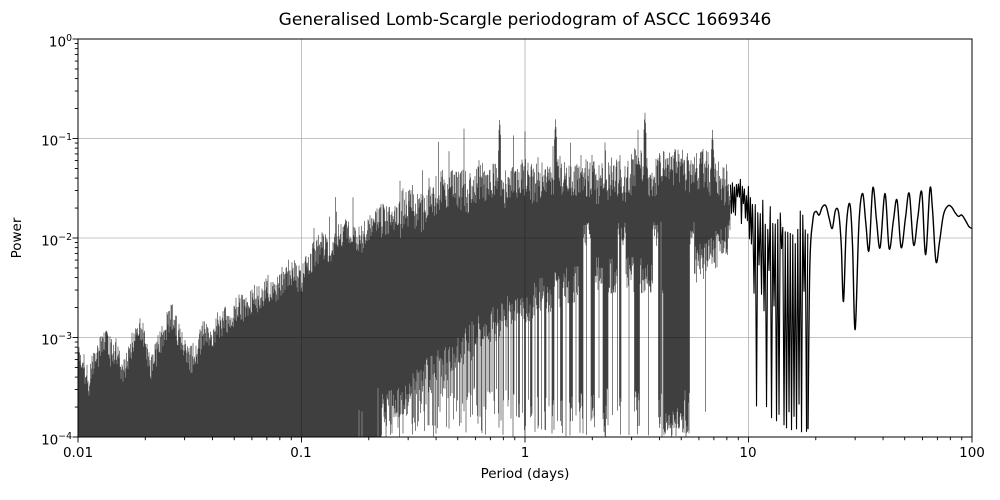 The image size is (1000, 500). Describe the element at coordinates (301, 453) in the screenshot. I see `x-tick-label-0.1: 0.1` at that location.